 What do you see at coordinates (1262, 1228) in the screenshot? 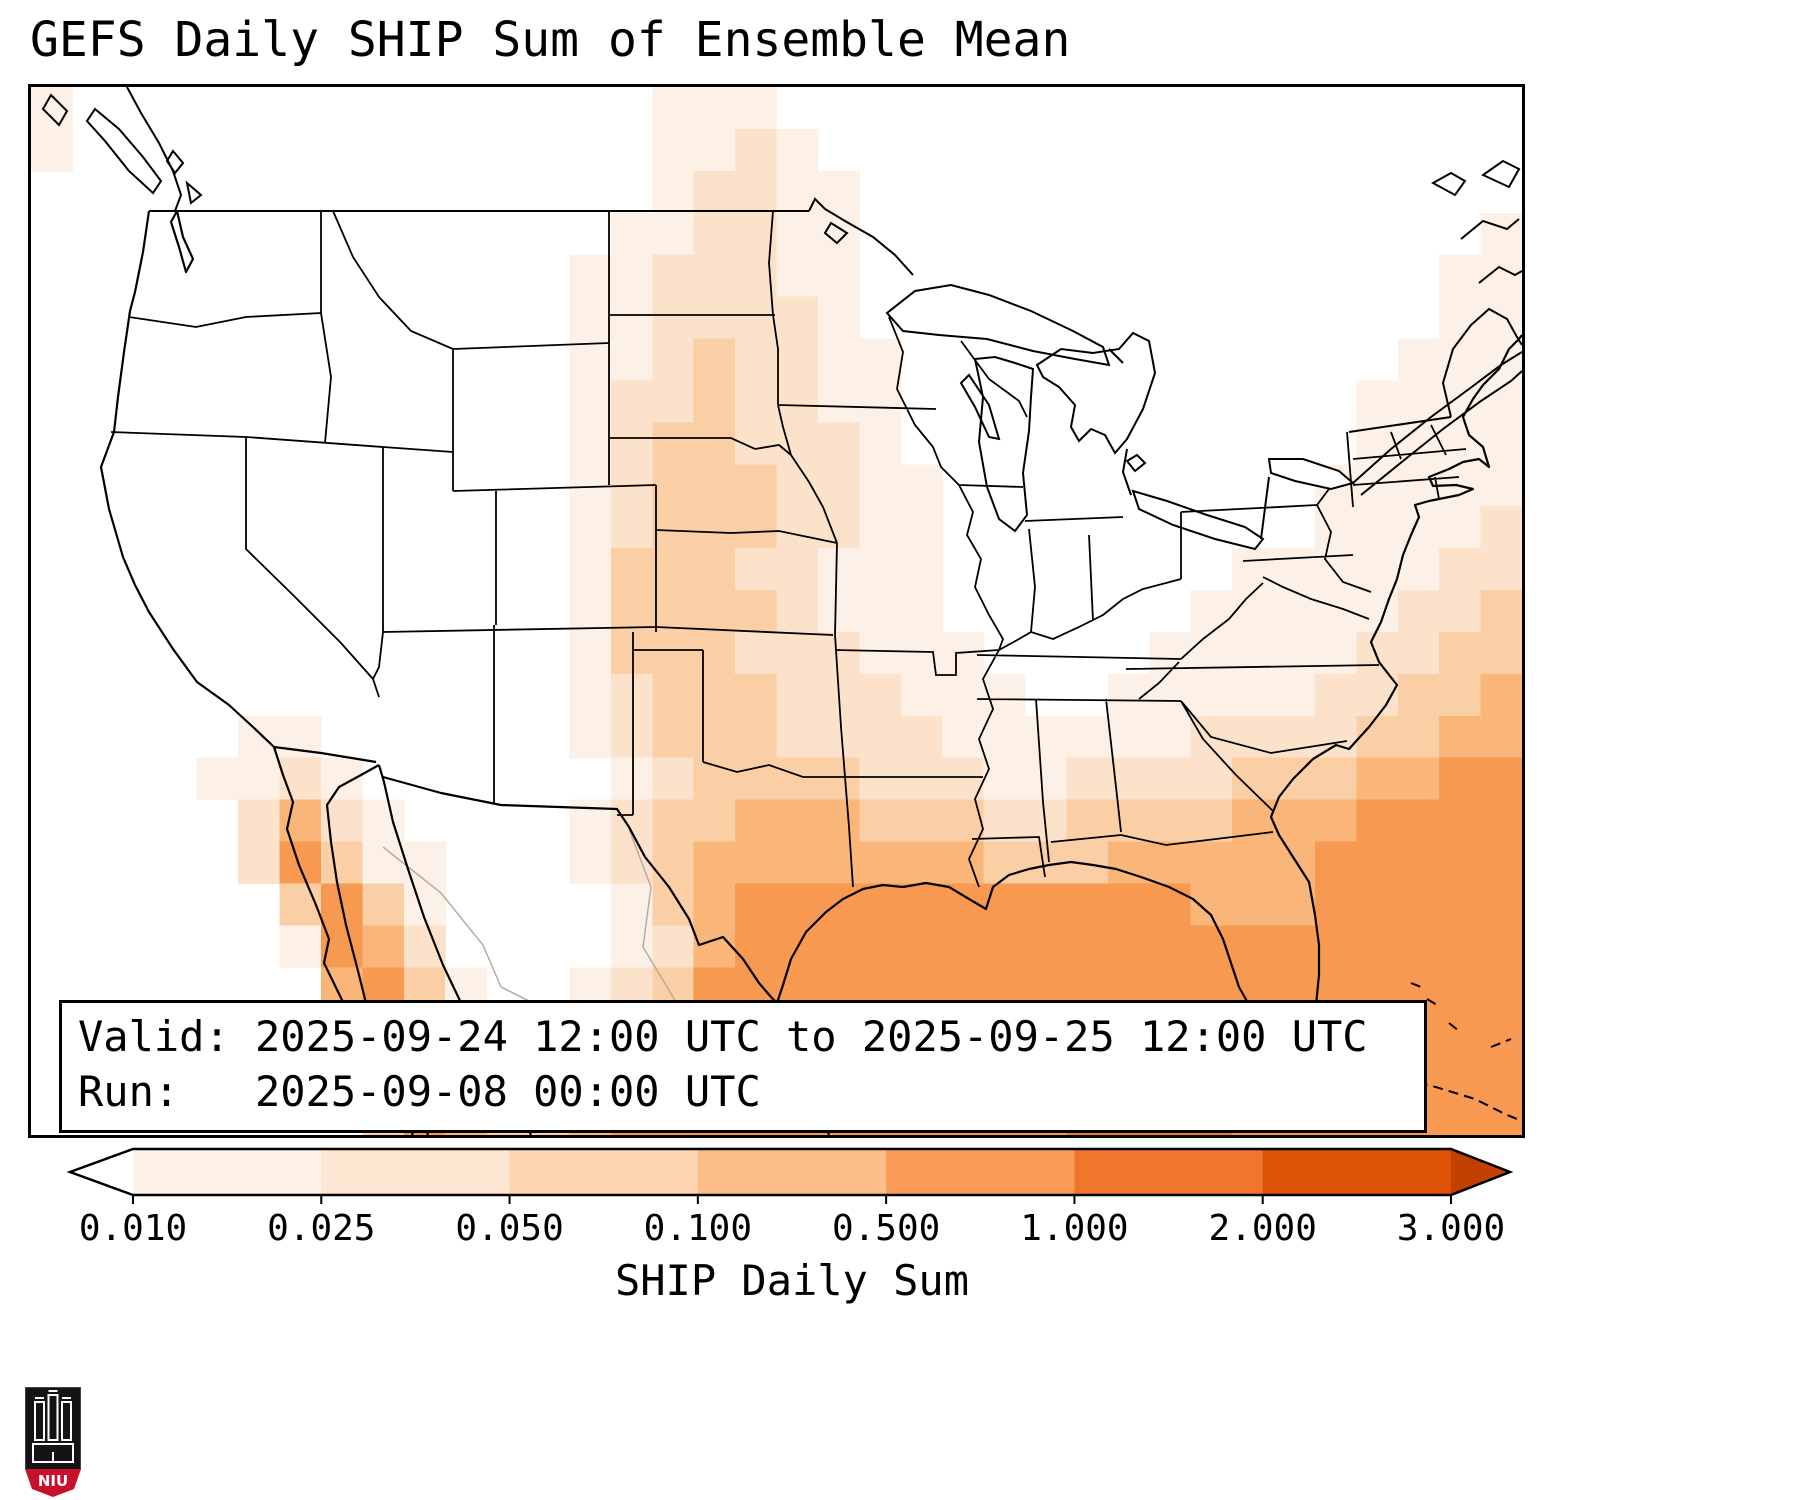
I see `colorbar-tick-label: 2.000` at bounding box center [1262, 1228].